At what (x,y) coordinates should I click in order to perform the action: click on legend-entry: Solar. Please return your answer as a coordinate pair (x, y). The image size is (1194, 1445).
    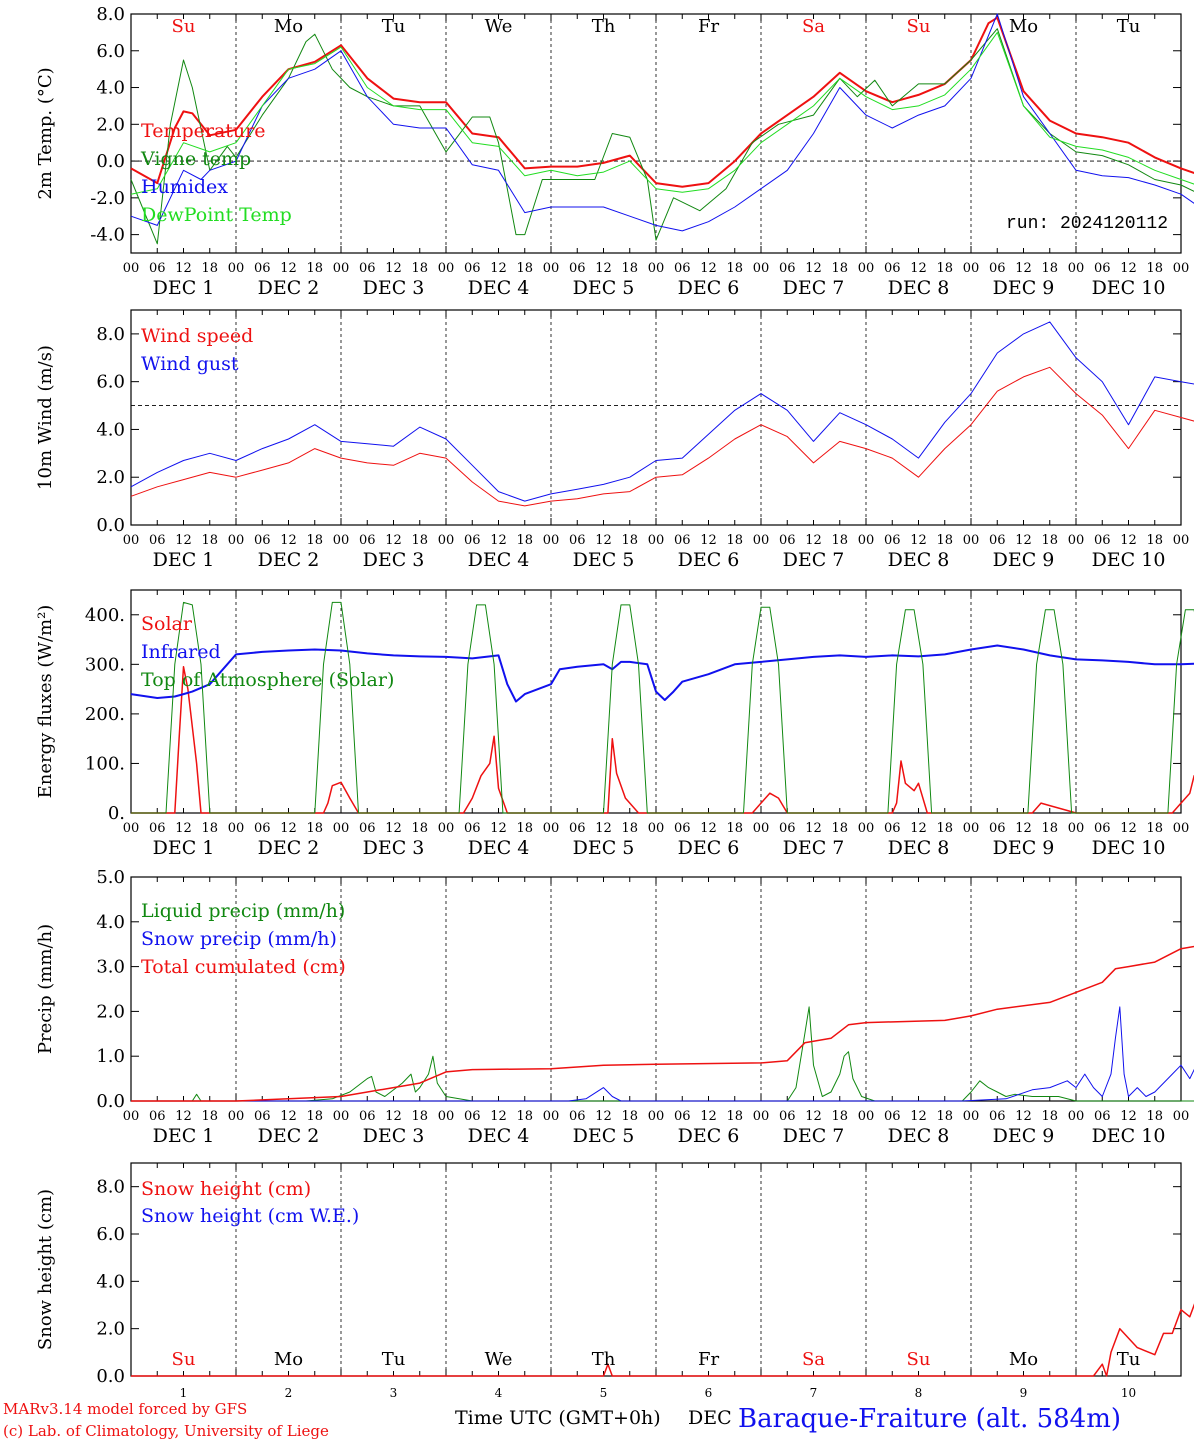
    Looking at the image, I should click on (167, 624).